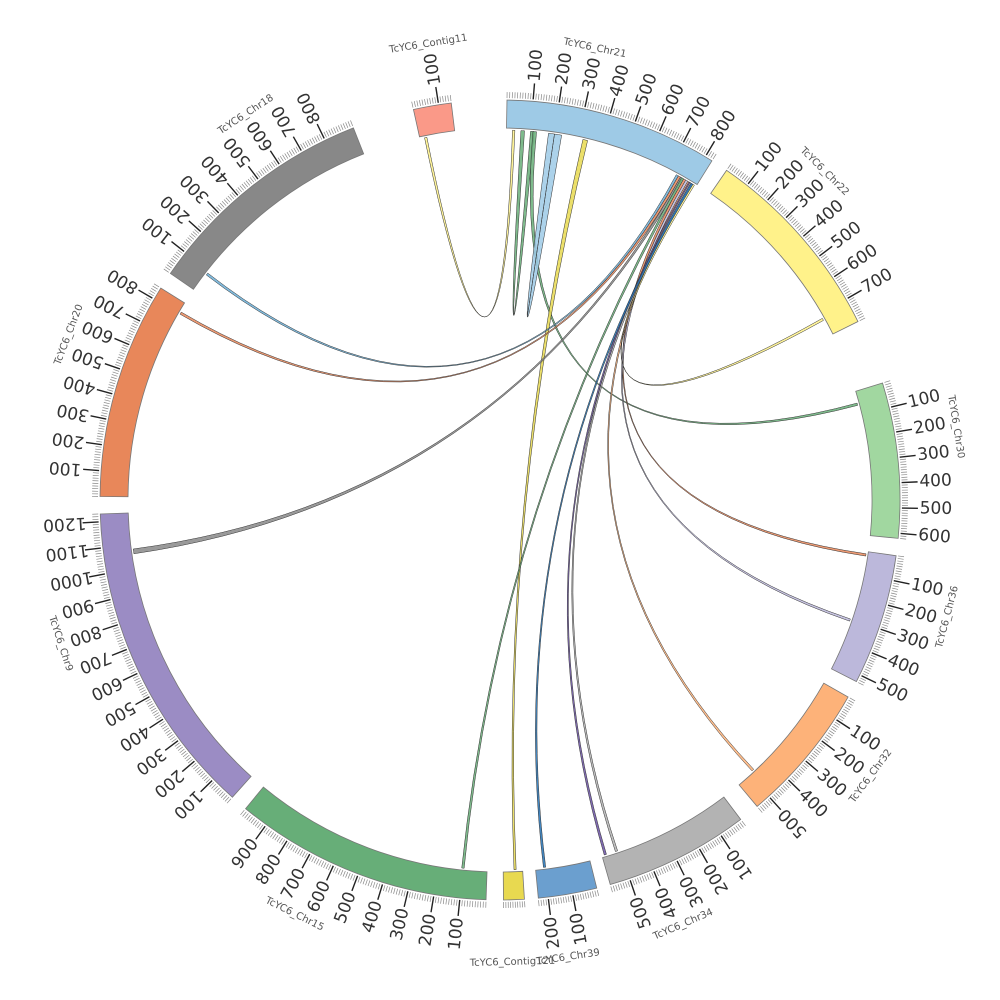  Describe the element at coordinates (66, 552) in the screenshot. I see `tick-label: 1100` at that location.